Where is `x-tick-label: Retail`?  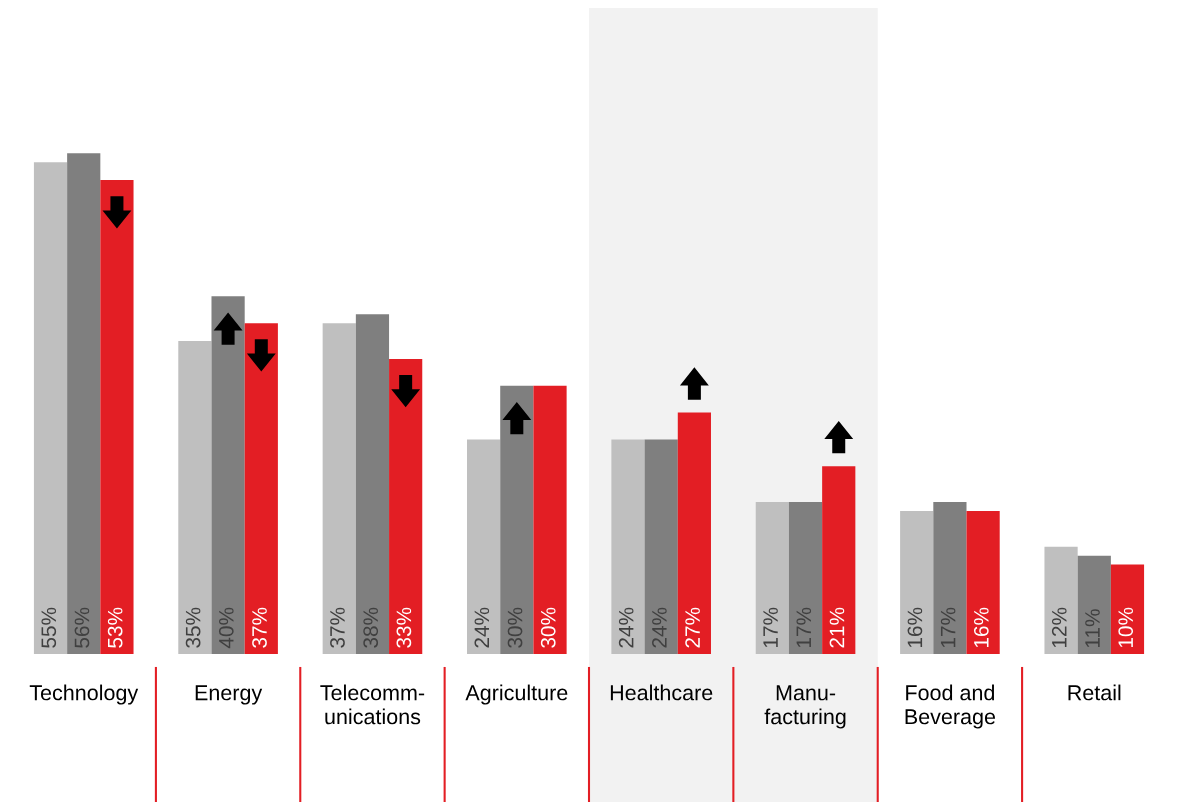
x-tick-label: Retail is located at coordinates (1094, 692).